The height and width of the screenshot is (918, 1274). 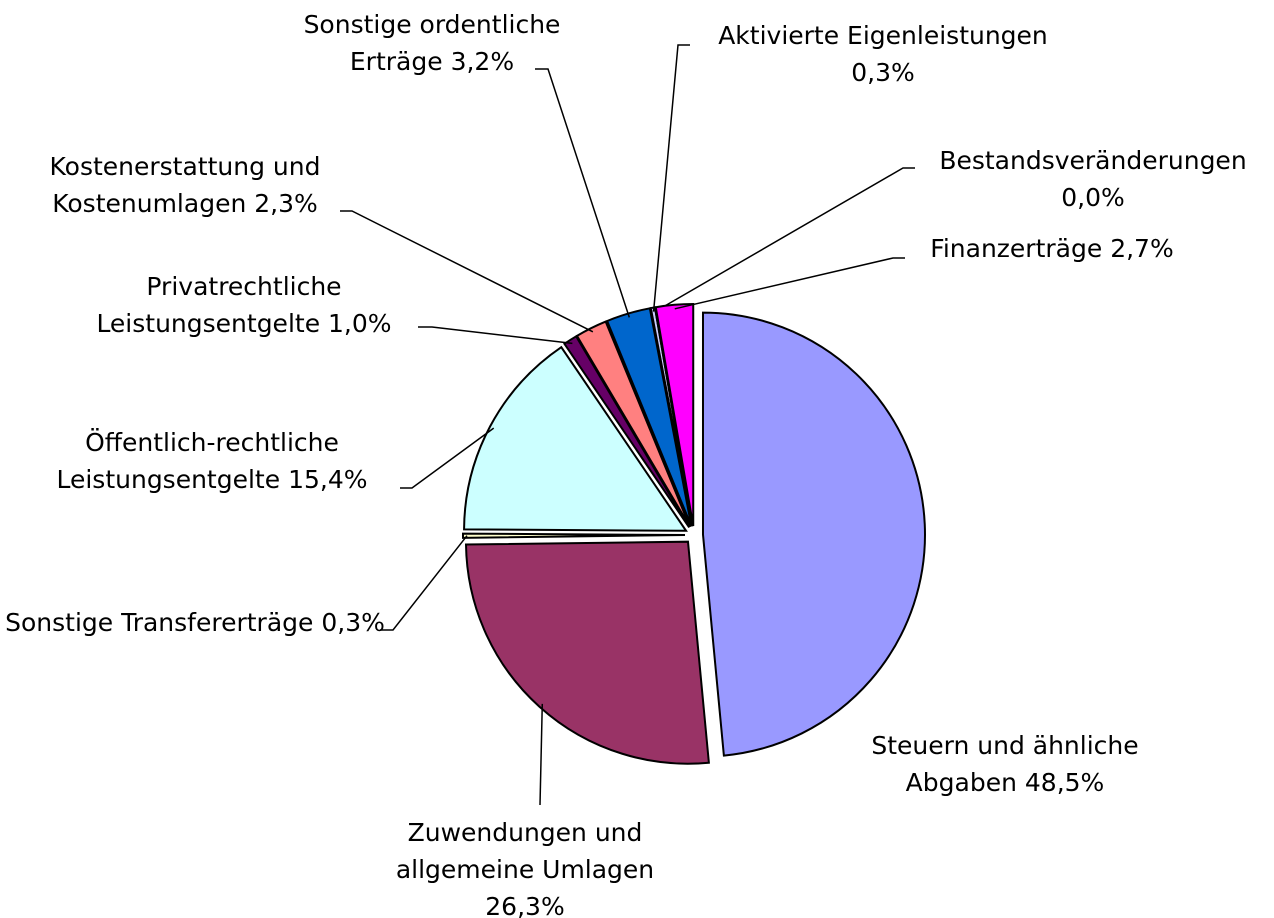 I want to click on value-label: 1,0%, so click(x=360, y=323).